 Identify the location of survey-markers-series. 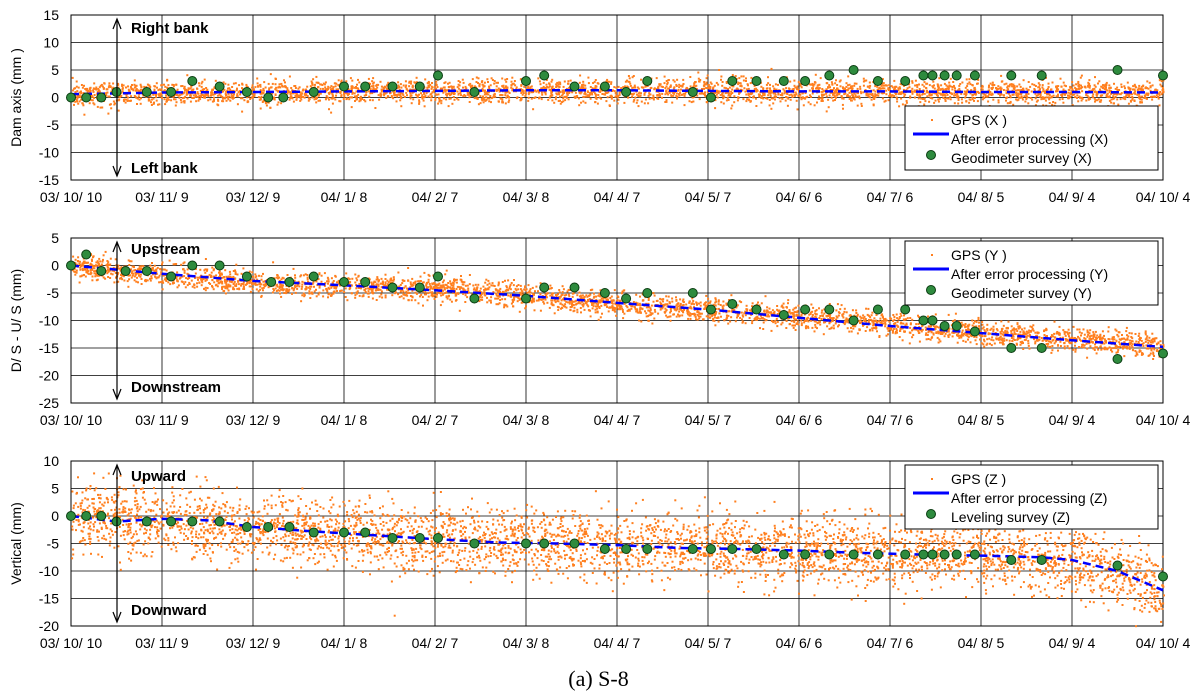
(617, 84).